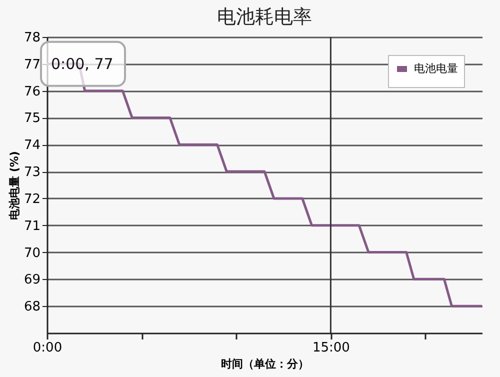 Image resolution: width=500 pixels, height=377 pixels. Describe the element at coordinates (32, 280) in the screenshot. I see `y-tick-label: 69` at that location.